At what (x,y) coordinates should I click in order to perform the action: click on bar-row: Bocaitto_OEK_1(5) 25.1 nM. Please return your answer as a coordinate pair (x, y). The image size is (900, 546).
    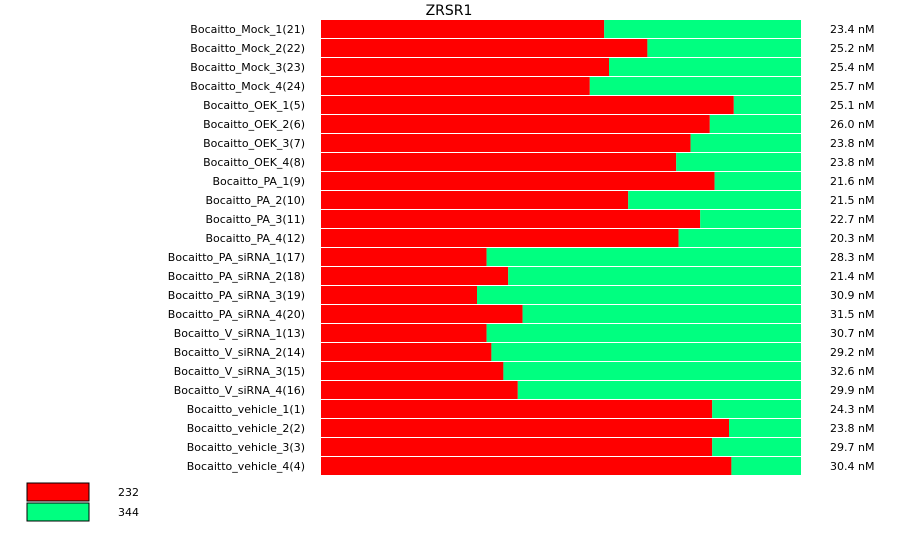
    Looking at the image, I should click on (538, 105).